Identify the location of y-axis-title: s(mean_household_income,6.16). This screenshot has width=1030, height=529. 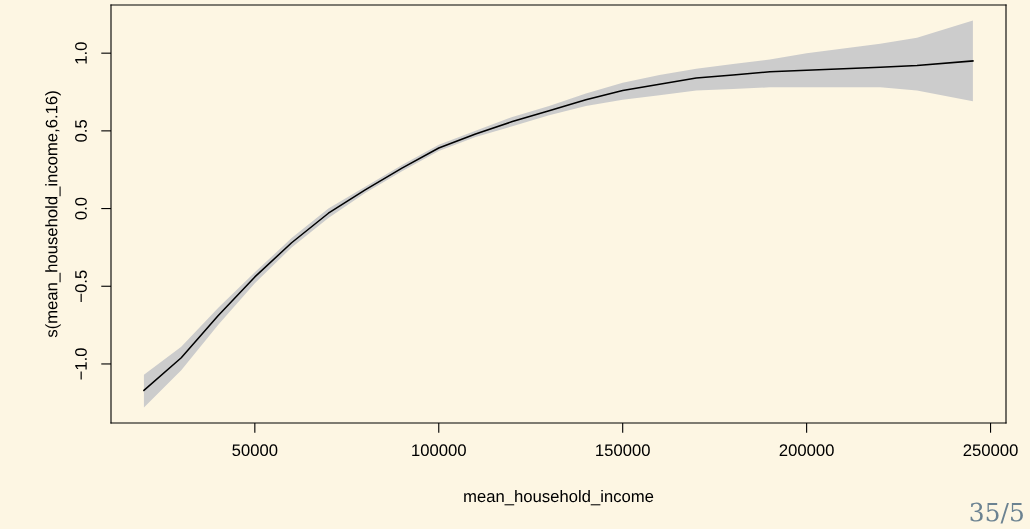
(53, 214).